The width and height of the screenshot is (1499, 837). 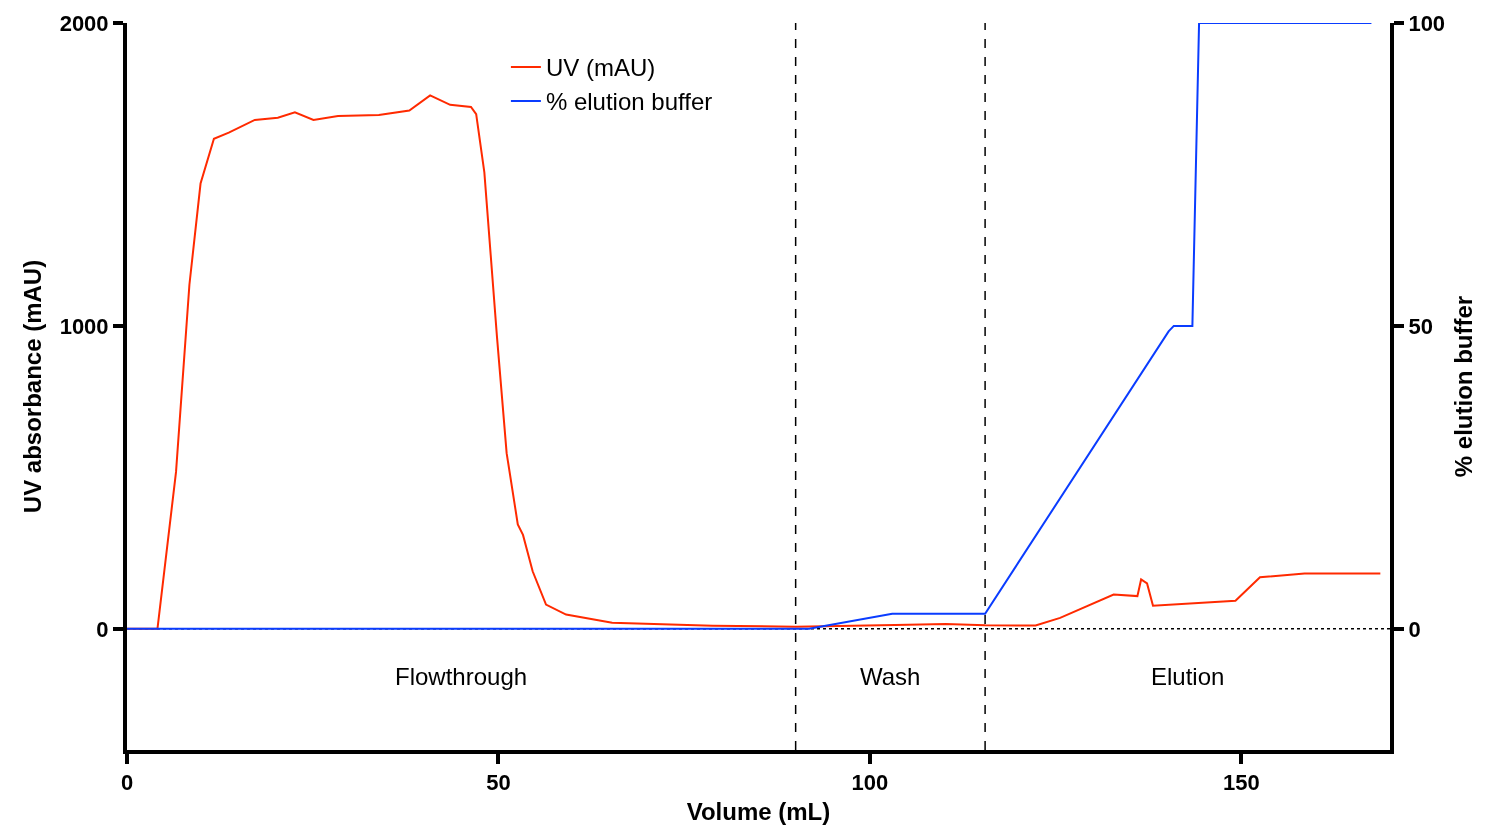 What do you see at coordinates (498, 783) in the screenshot?
I see `x-tick-label: 50` at bounding box center [498, 783].